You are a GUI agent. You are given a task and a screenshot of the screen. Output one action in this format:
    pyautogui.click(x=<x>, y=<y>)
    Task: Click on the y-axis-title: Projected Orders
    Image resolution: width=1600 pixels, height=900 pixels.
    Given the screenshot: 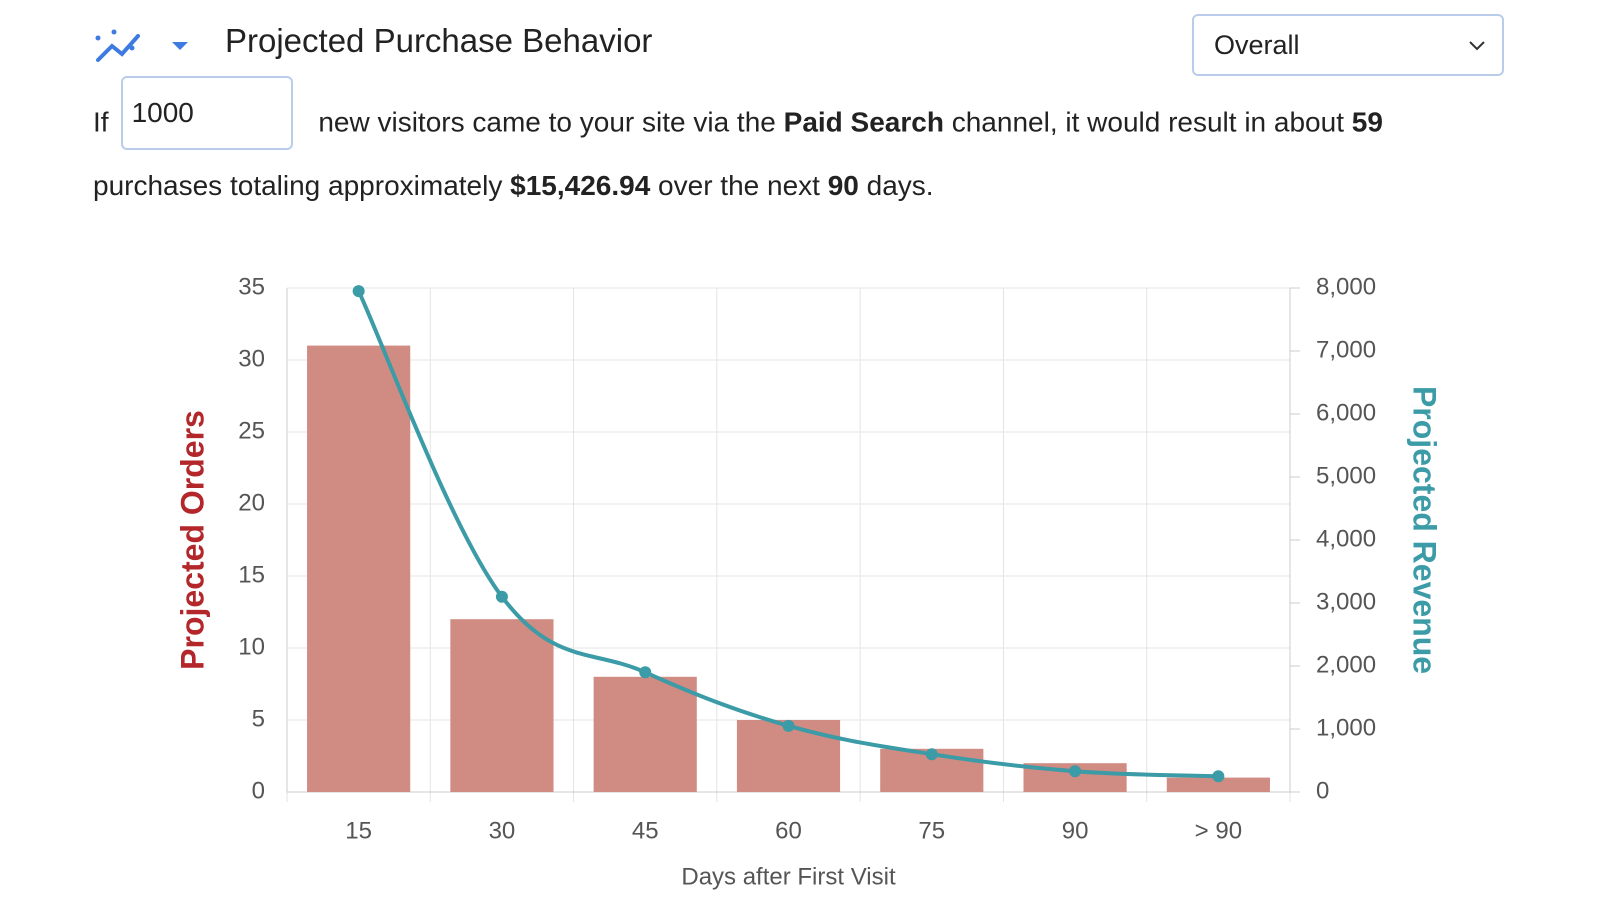 What is the action you would take?
    pyautogui.click(x=192, y=540)
    